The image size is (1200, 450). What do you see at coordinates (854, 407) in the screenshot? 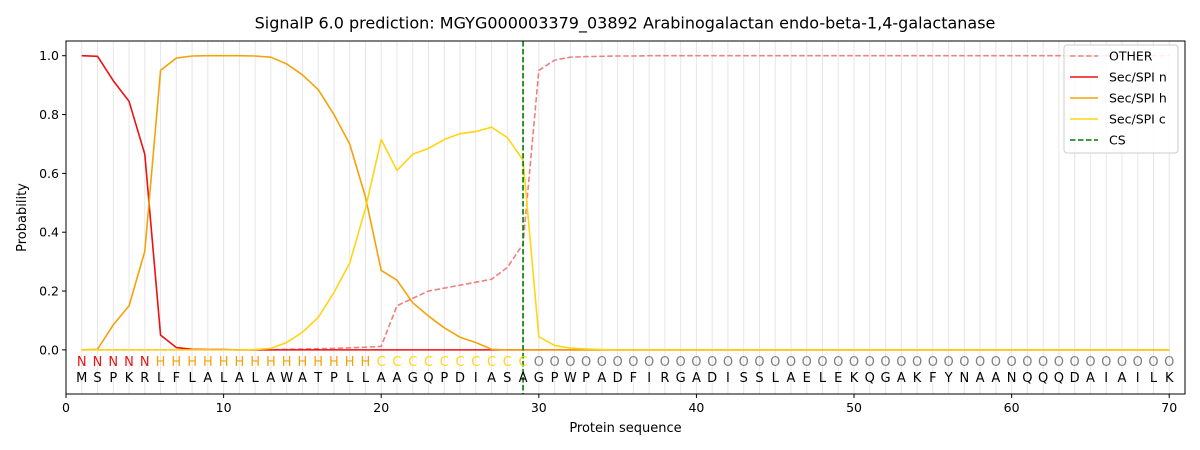
I see `x-tick-label: 50` at bounding box center [854, 407].